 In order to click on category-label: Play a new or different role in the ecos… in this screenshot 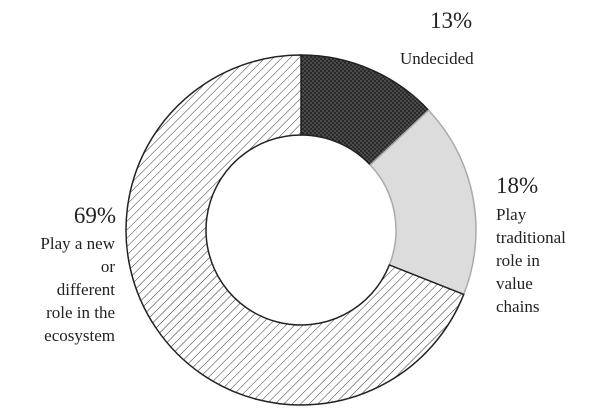, I will do `click(77, 289)`.